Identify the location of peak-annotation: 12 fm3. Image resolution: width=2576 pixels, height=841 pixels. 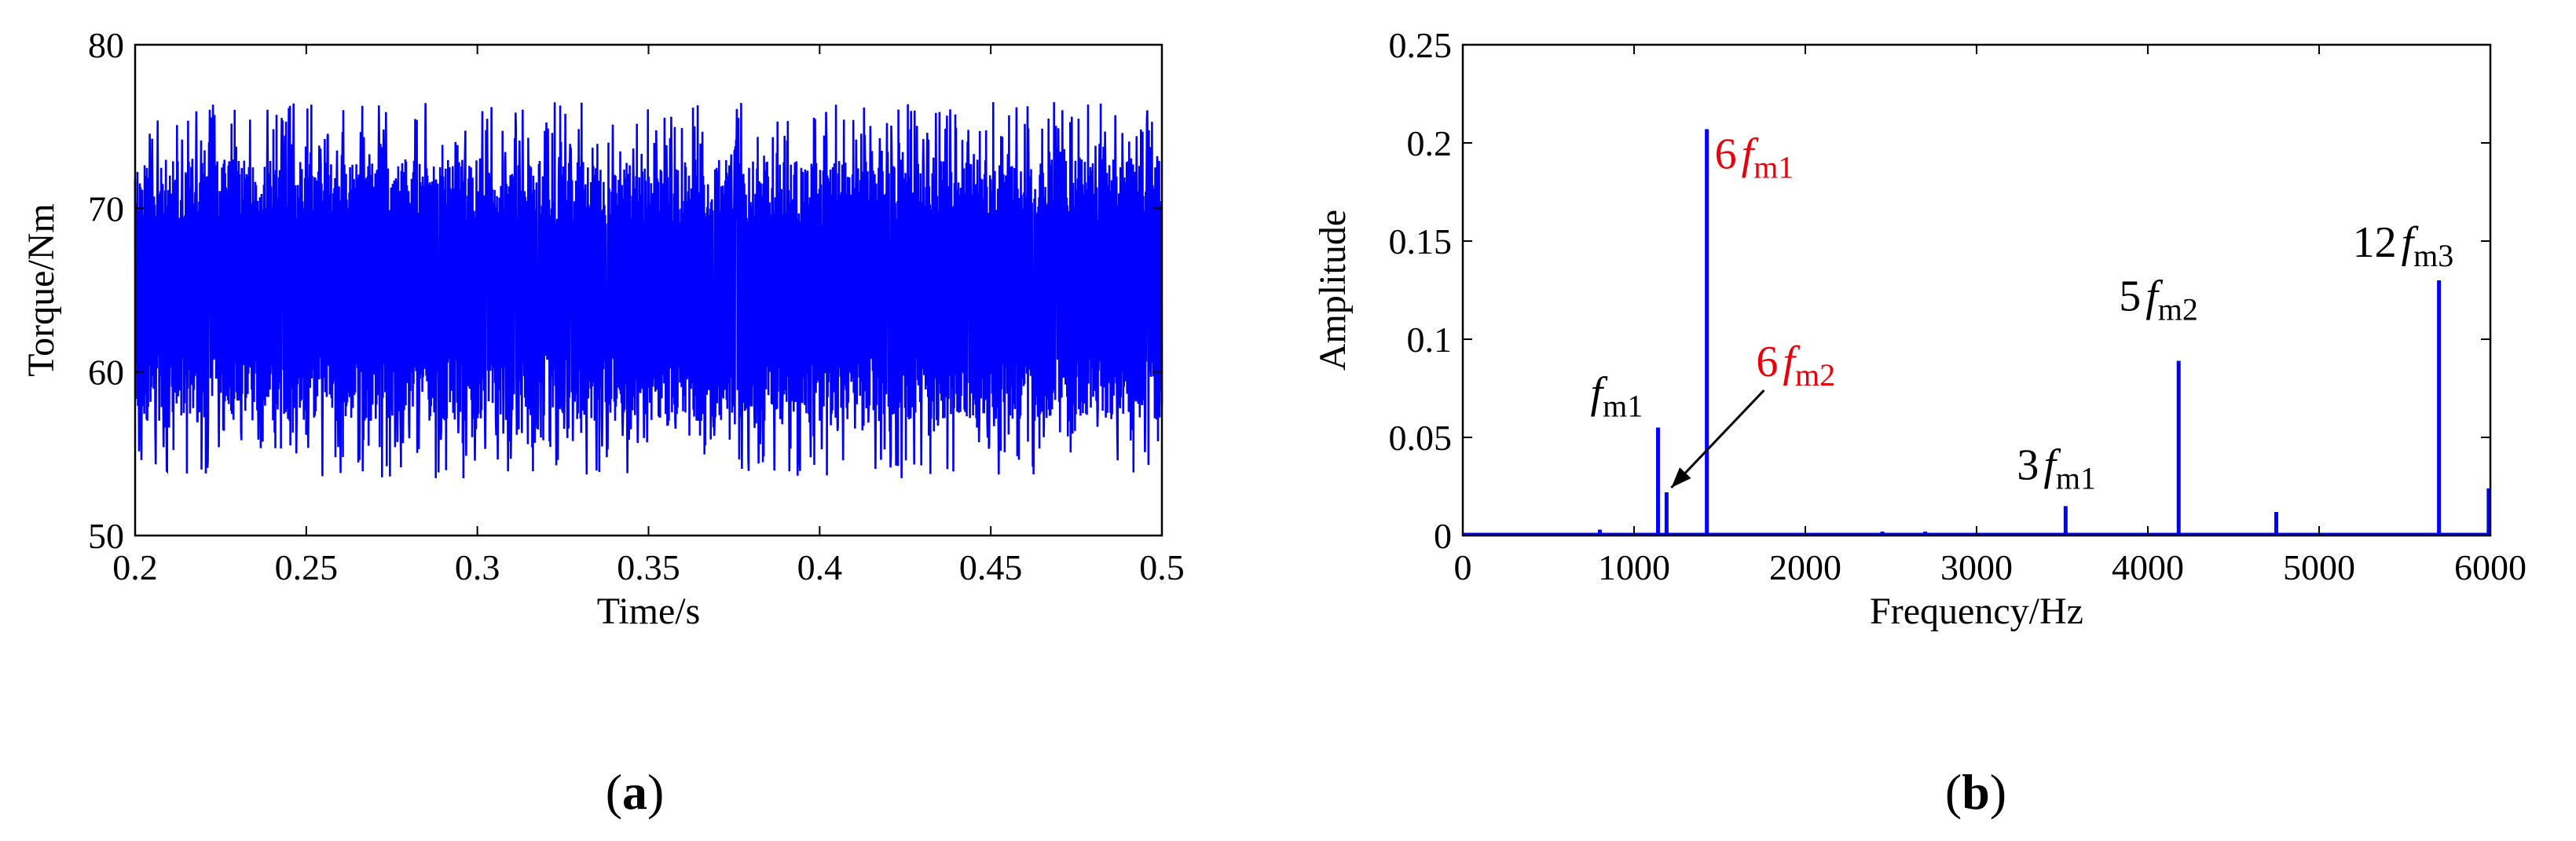
(2403, 245).